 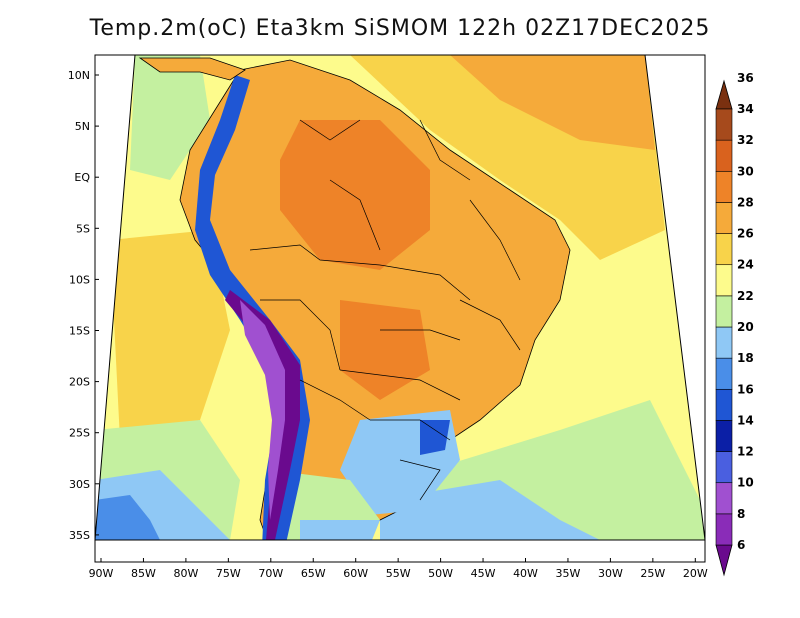 I want to click on colorbar-label: 22, so click(x=745, y=296).